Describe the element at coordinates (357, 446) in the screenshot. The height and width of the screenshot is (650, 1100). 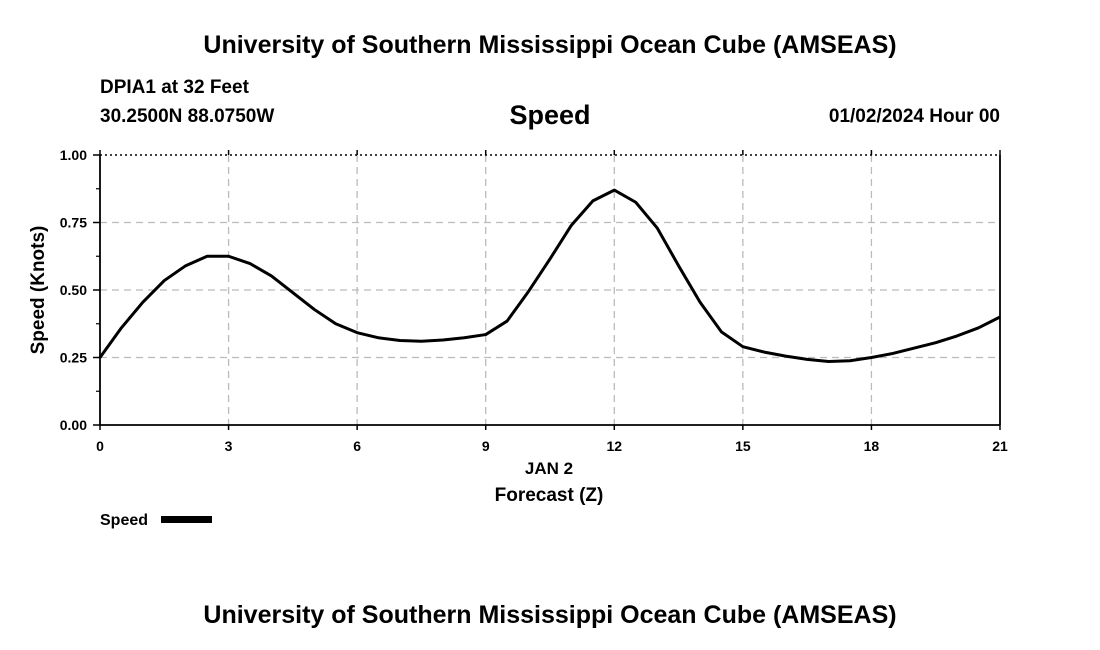
I see `x-tick-label: 6` at that location.